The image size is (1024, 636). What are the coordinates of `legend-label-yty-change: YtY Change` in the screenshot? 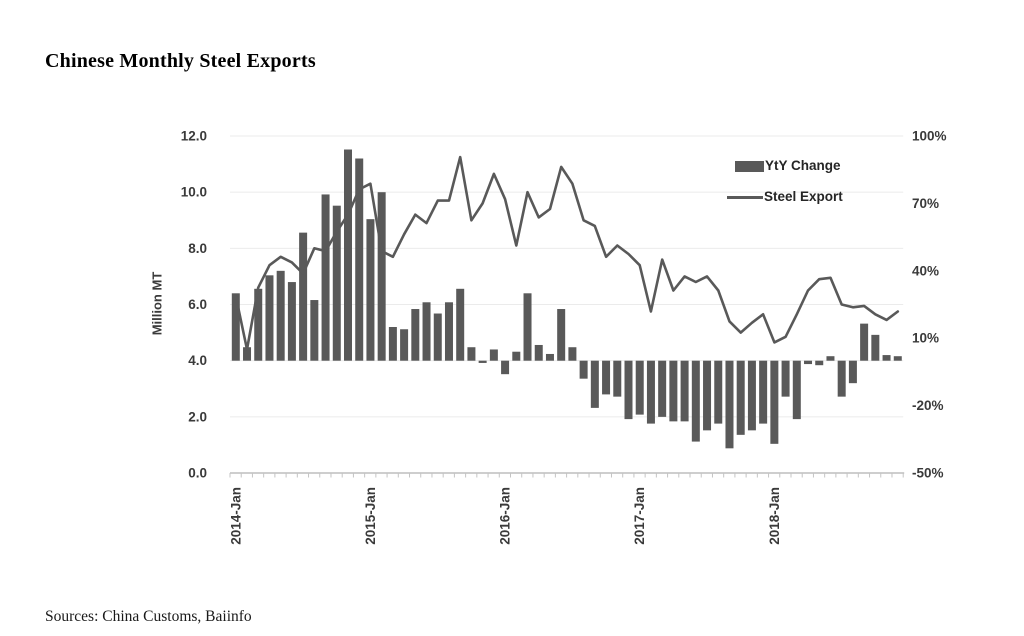 It's located at (803, 165).